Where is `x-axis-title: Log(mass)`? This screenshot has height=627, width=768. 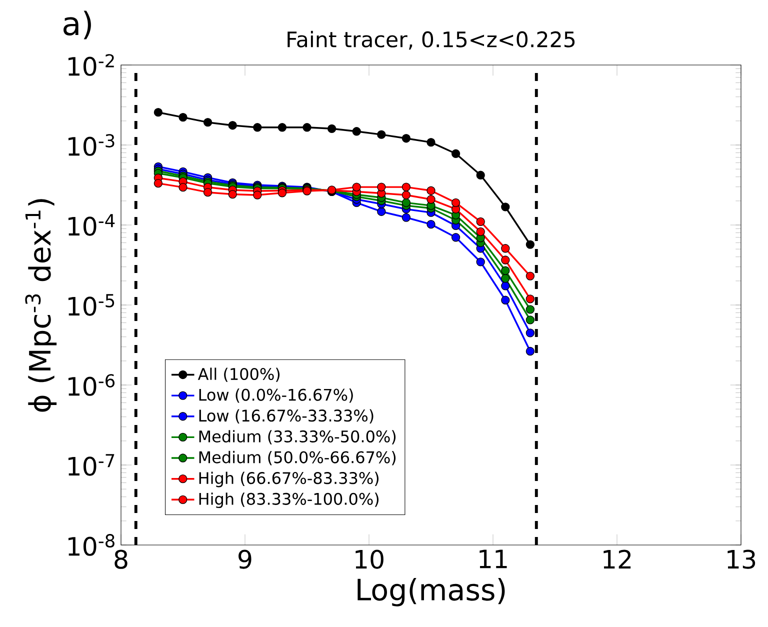
x-axis-title: Log(mass) is located at coordinates (431, 592).